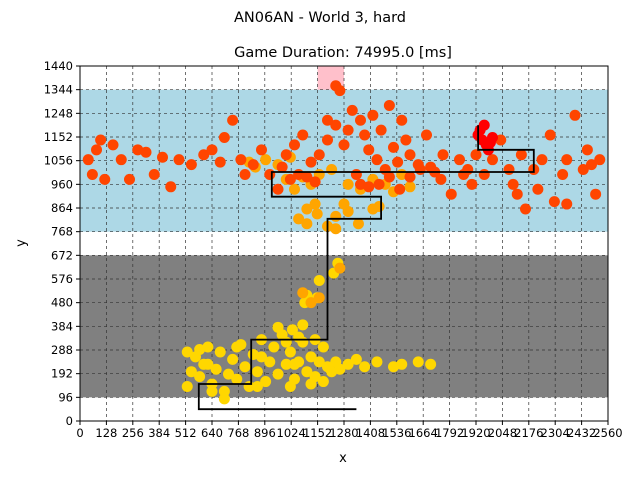 The image size is (640, 480). What do you see at coordinates (62, 208) in the screenshot?
I see `y-tick-label: 864` at bounding box center [62, 208].